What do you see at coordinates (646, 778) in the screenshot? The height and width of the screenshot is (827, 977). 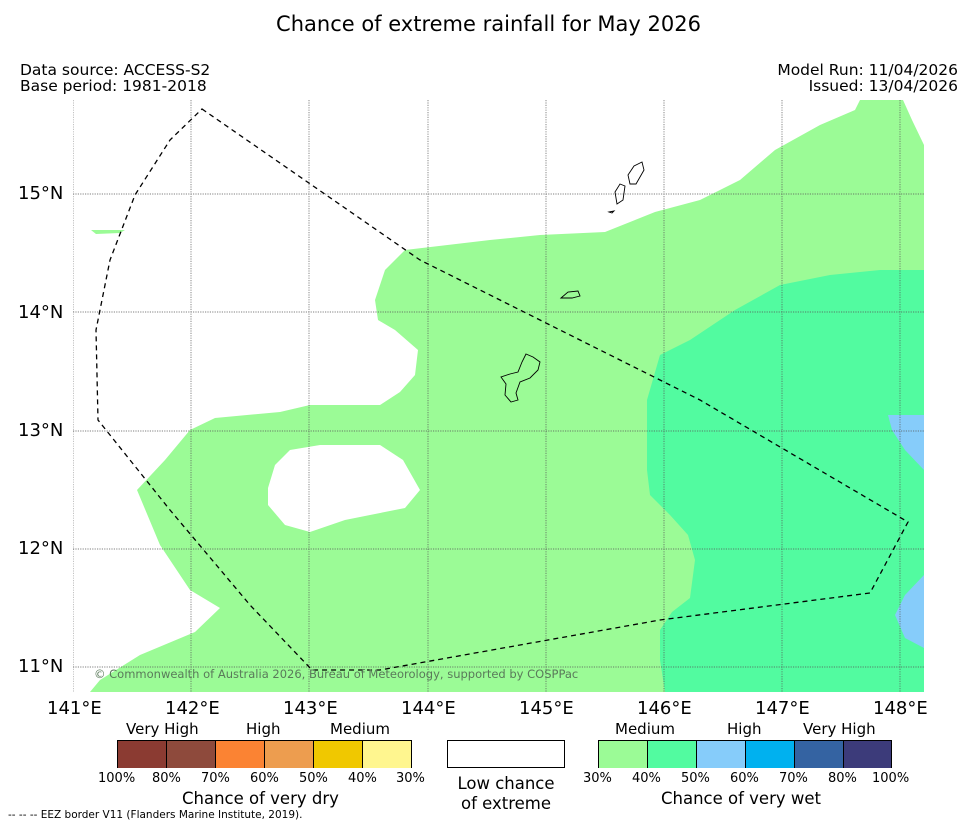 I see `wet-tick-40: 40%` at bounding box center [646, 778].